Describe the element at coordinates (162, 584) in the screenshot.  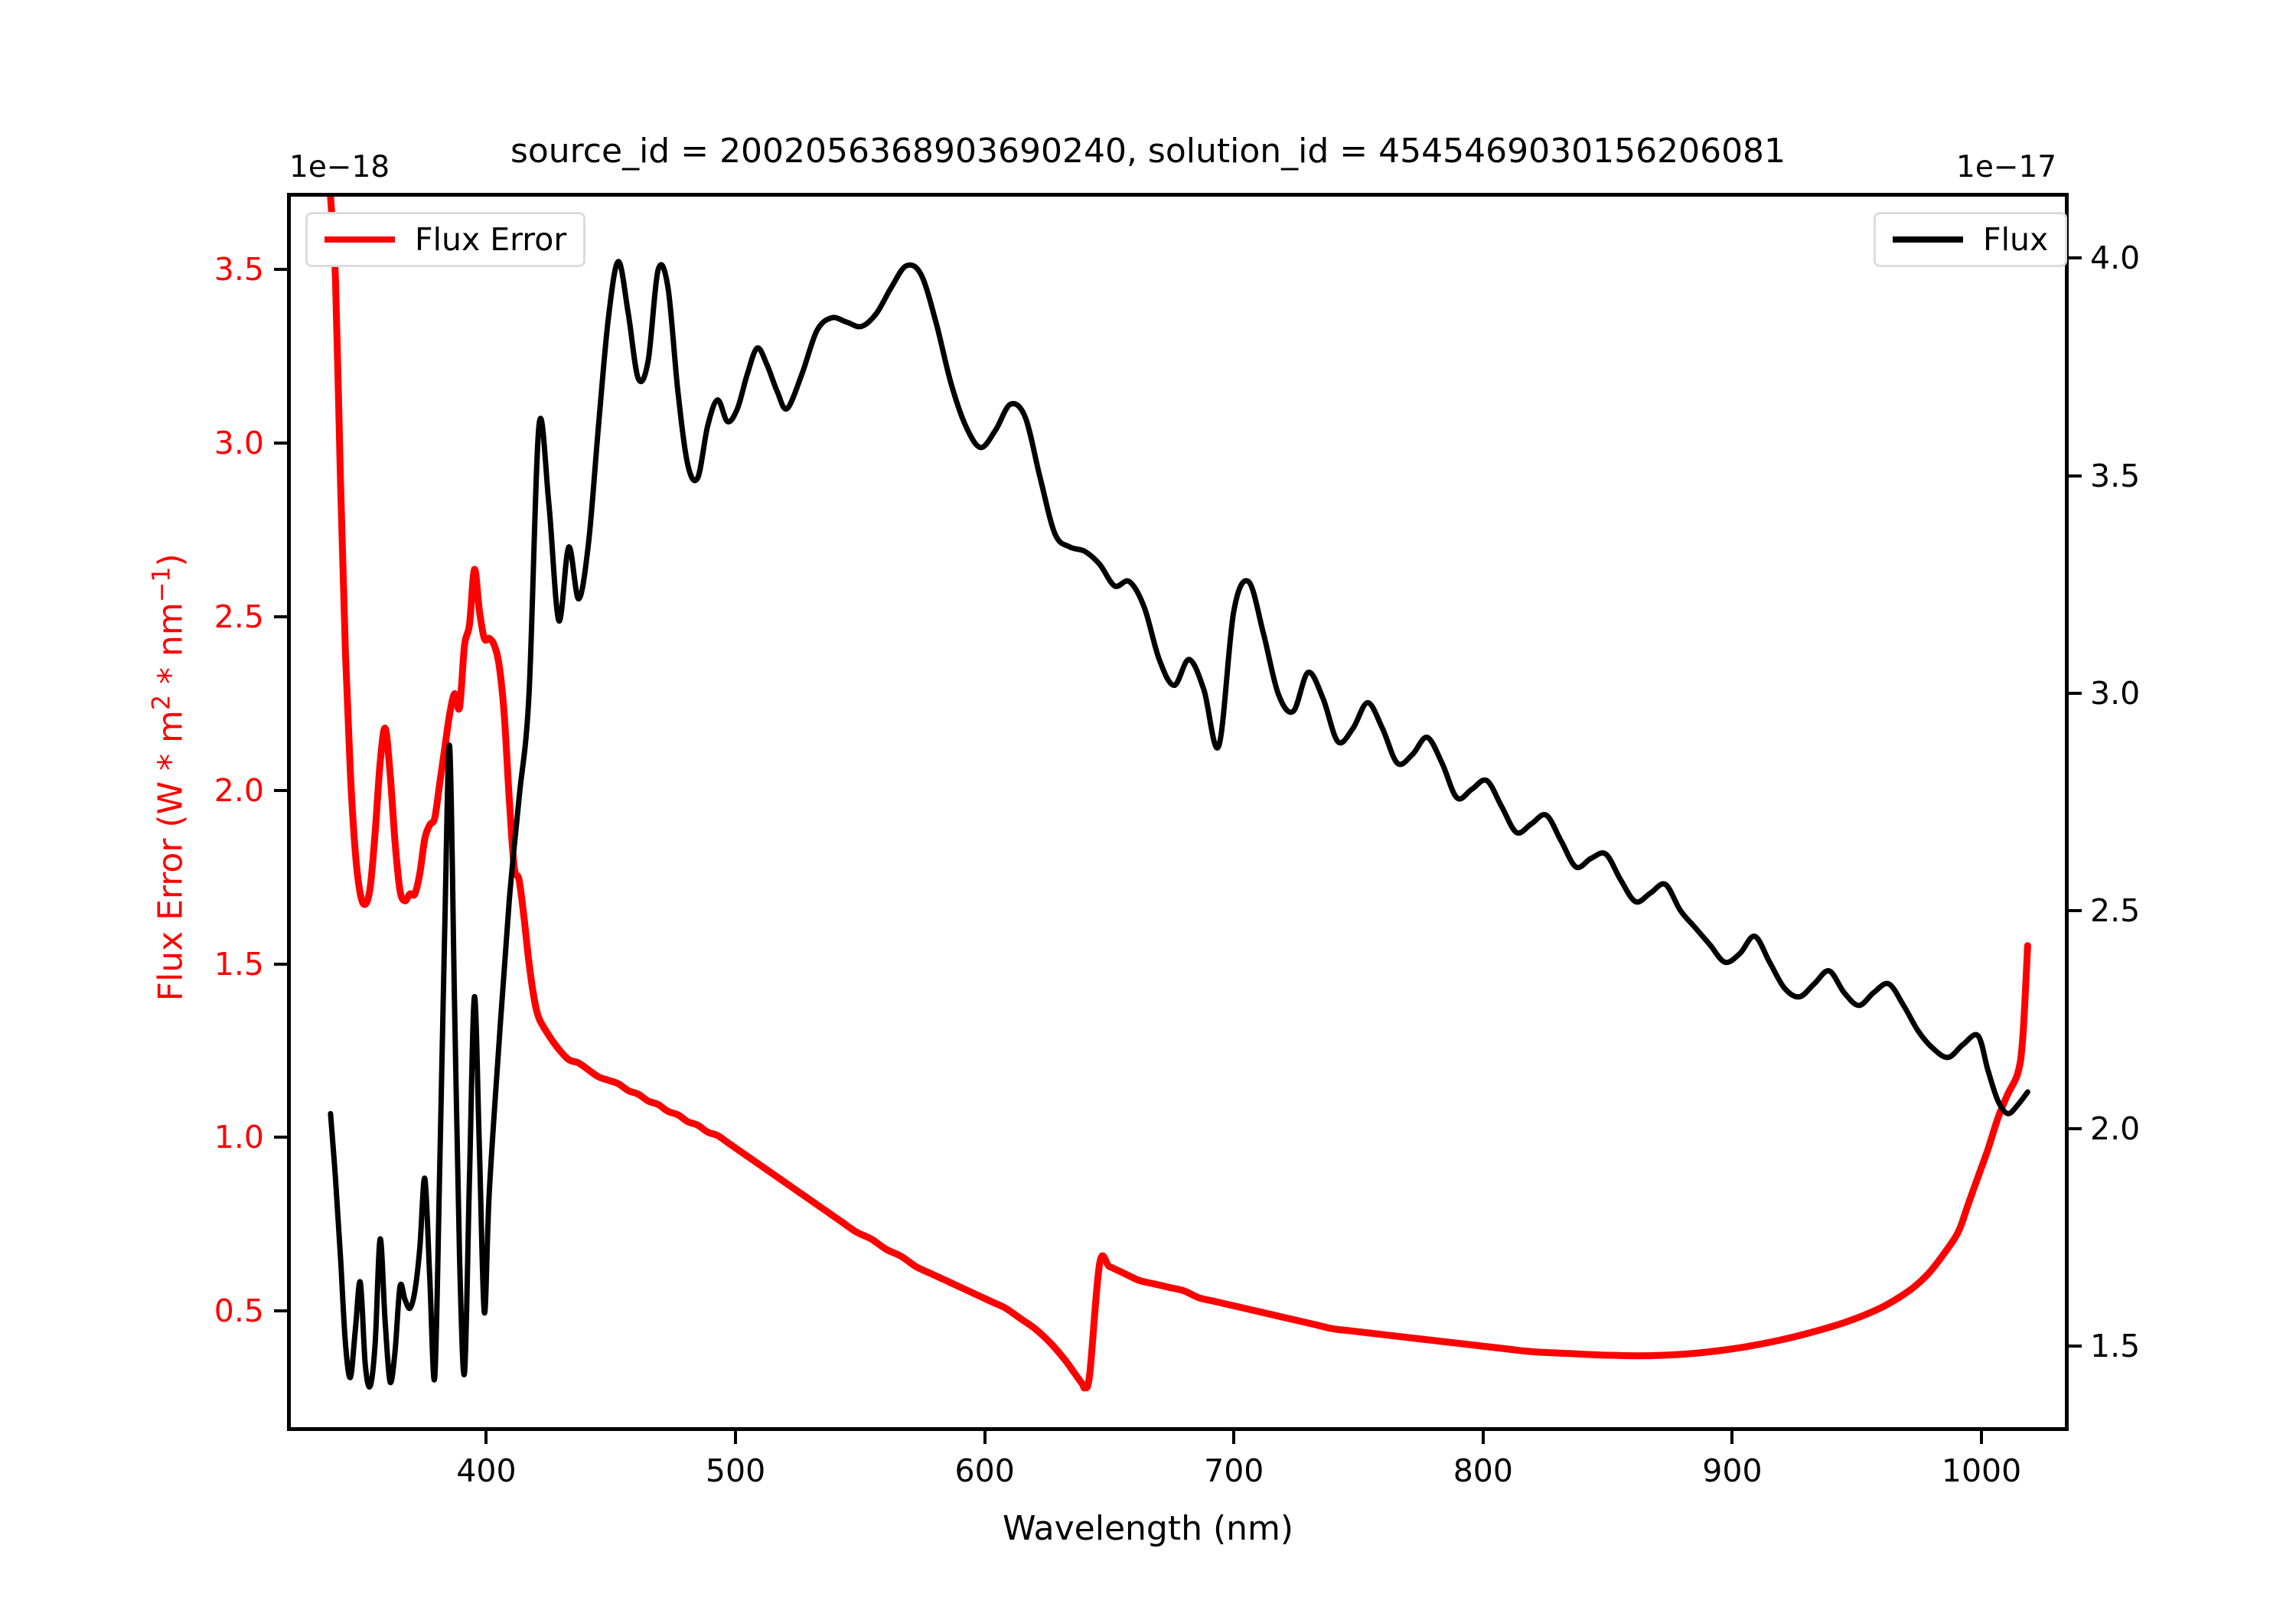
I see `left-y-axis-label-sup2: −1` at that location.